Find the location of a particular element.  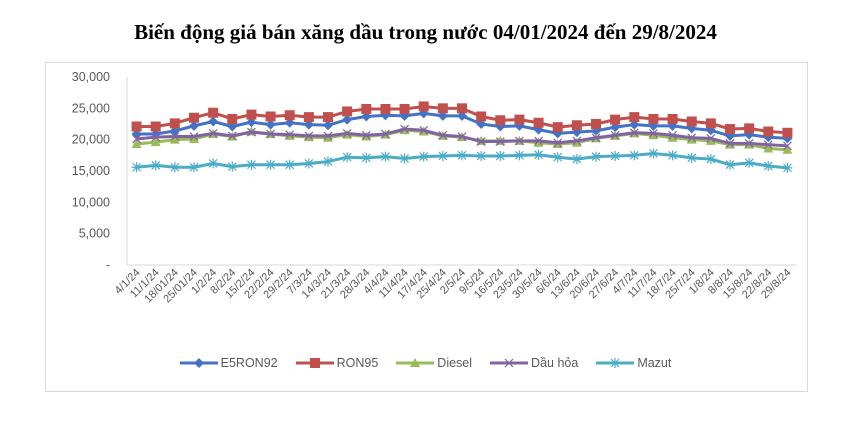

legend-label: E5RON92 is located at coordinates (249, 363).